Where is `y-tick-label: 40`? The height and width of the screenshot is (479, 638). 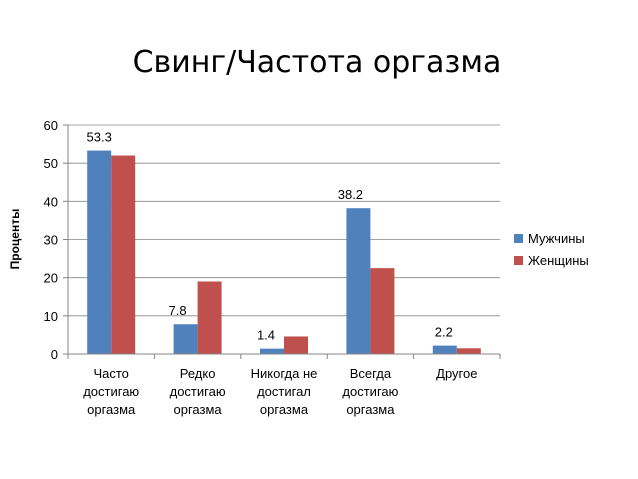 y-tick-label: 40 is located at coordinates (51, 201).